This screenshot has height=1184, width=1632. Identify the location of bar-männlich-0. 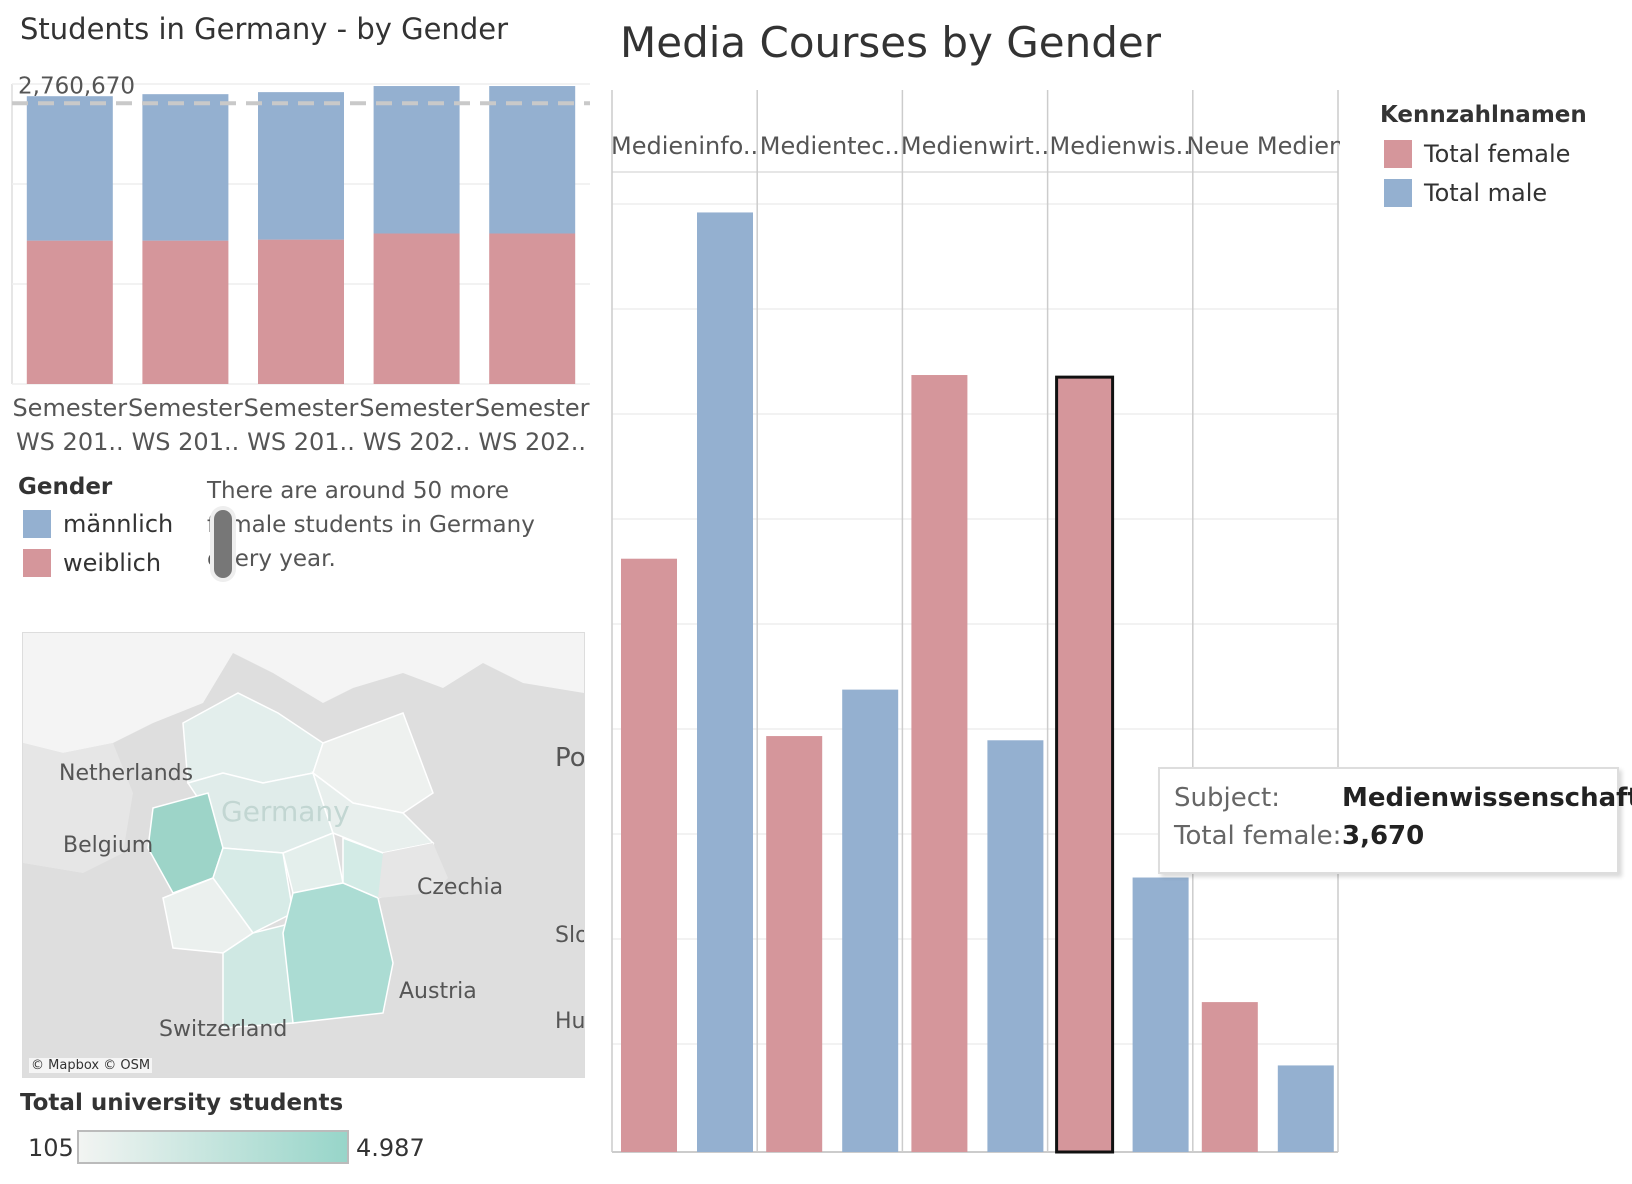
(69, 168).